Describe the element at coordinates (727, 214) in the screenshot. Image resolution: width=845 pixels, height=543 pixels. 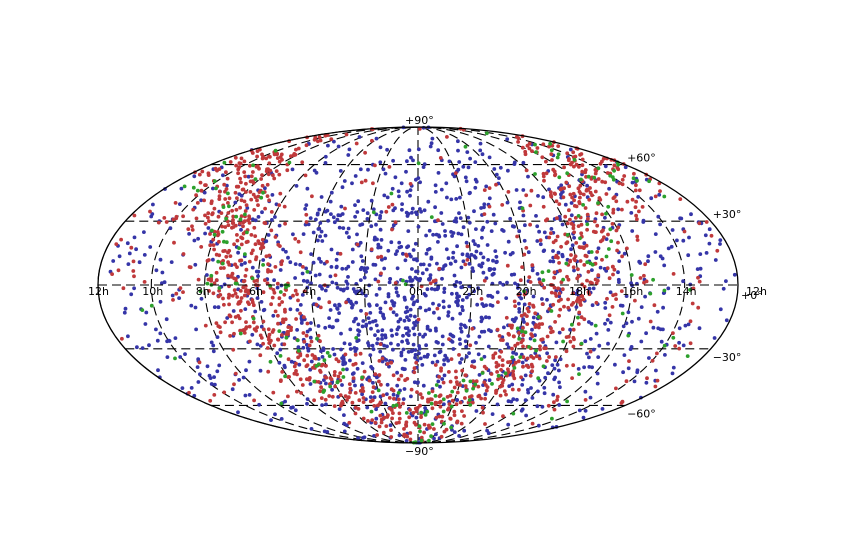
I see `lat-tick-2: +30°` at that location.